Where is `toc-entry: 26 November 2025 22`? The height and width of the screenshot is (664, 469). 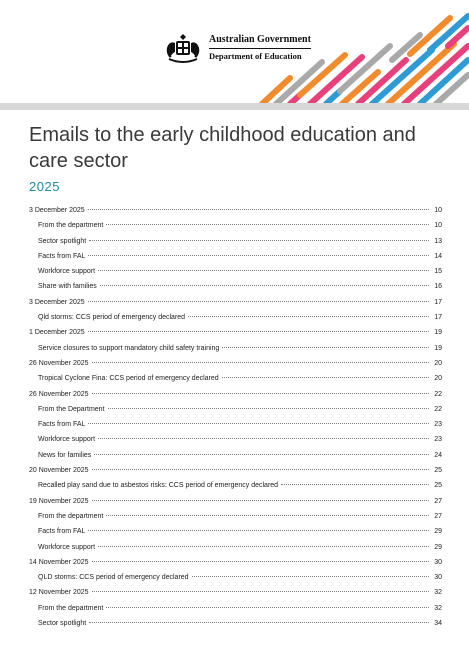
toc-entry: 26 November 2025 22 is located at coordinates (235, 394).